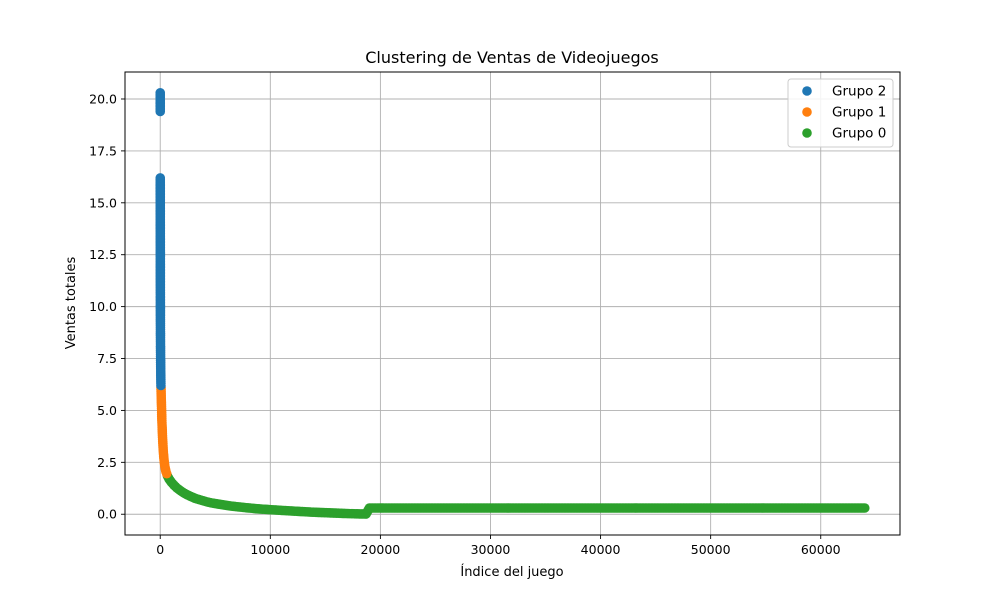 This screenshot has width=1000, height=600. I want to click on chart-title: Clustering de Ventas de Videojuegos, so click(512, 57).